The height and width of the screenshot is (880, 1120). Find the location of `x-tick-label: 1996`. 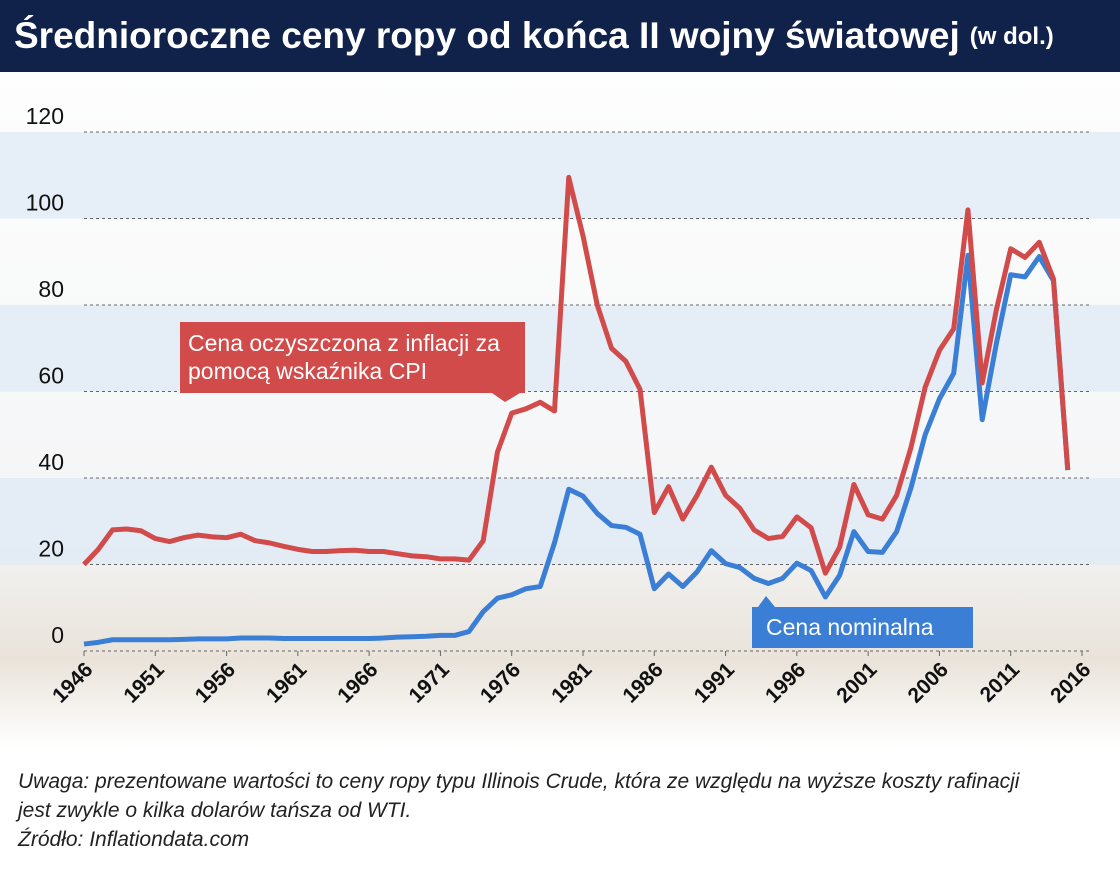

x-tick-label: 1996 is located at coordinates (785, 682).